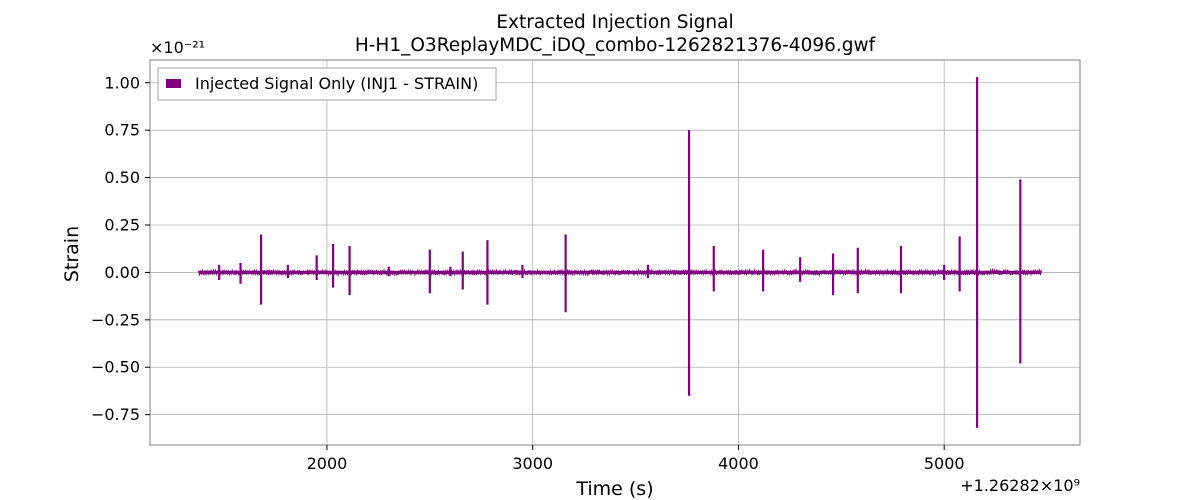 Image resolution: width=1200 pixels, height=500 pixels. What do you see at coordinates (944, 463) in the screenshot?
I see `x-tick-label: 5000` at bounding box center [944, 463].